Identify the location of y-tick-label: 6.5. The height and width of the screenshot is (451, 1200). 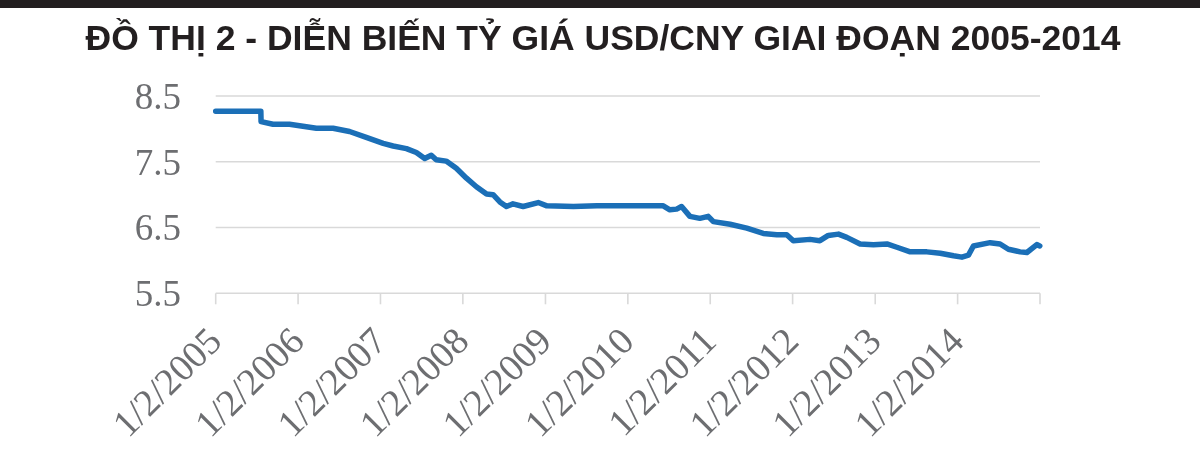
(157, 228).